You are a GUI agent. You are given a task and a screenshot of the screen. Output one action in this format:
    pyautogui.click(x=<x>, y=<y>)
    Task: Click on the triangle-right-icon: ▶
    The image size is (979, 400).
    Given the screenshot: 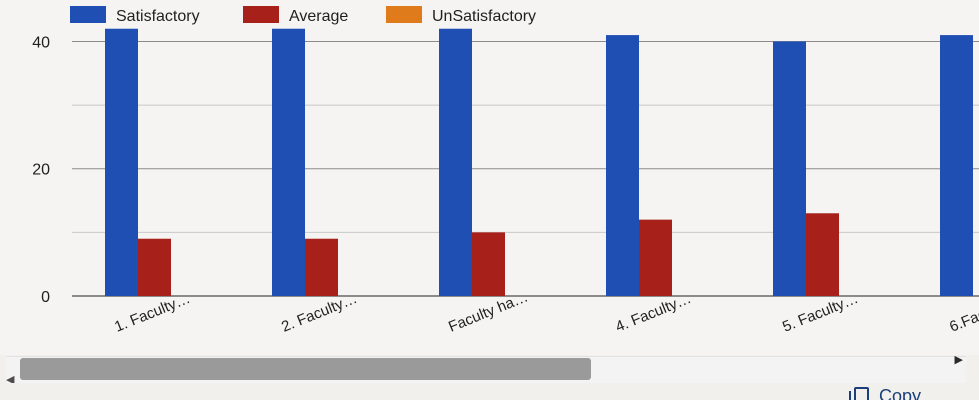 What is the action you would take?
    pyautogui.click(x=958, y=360)
    